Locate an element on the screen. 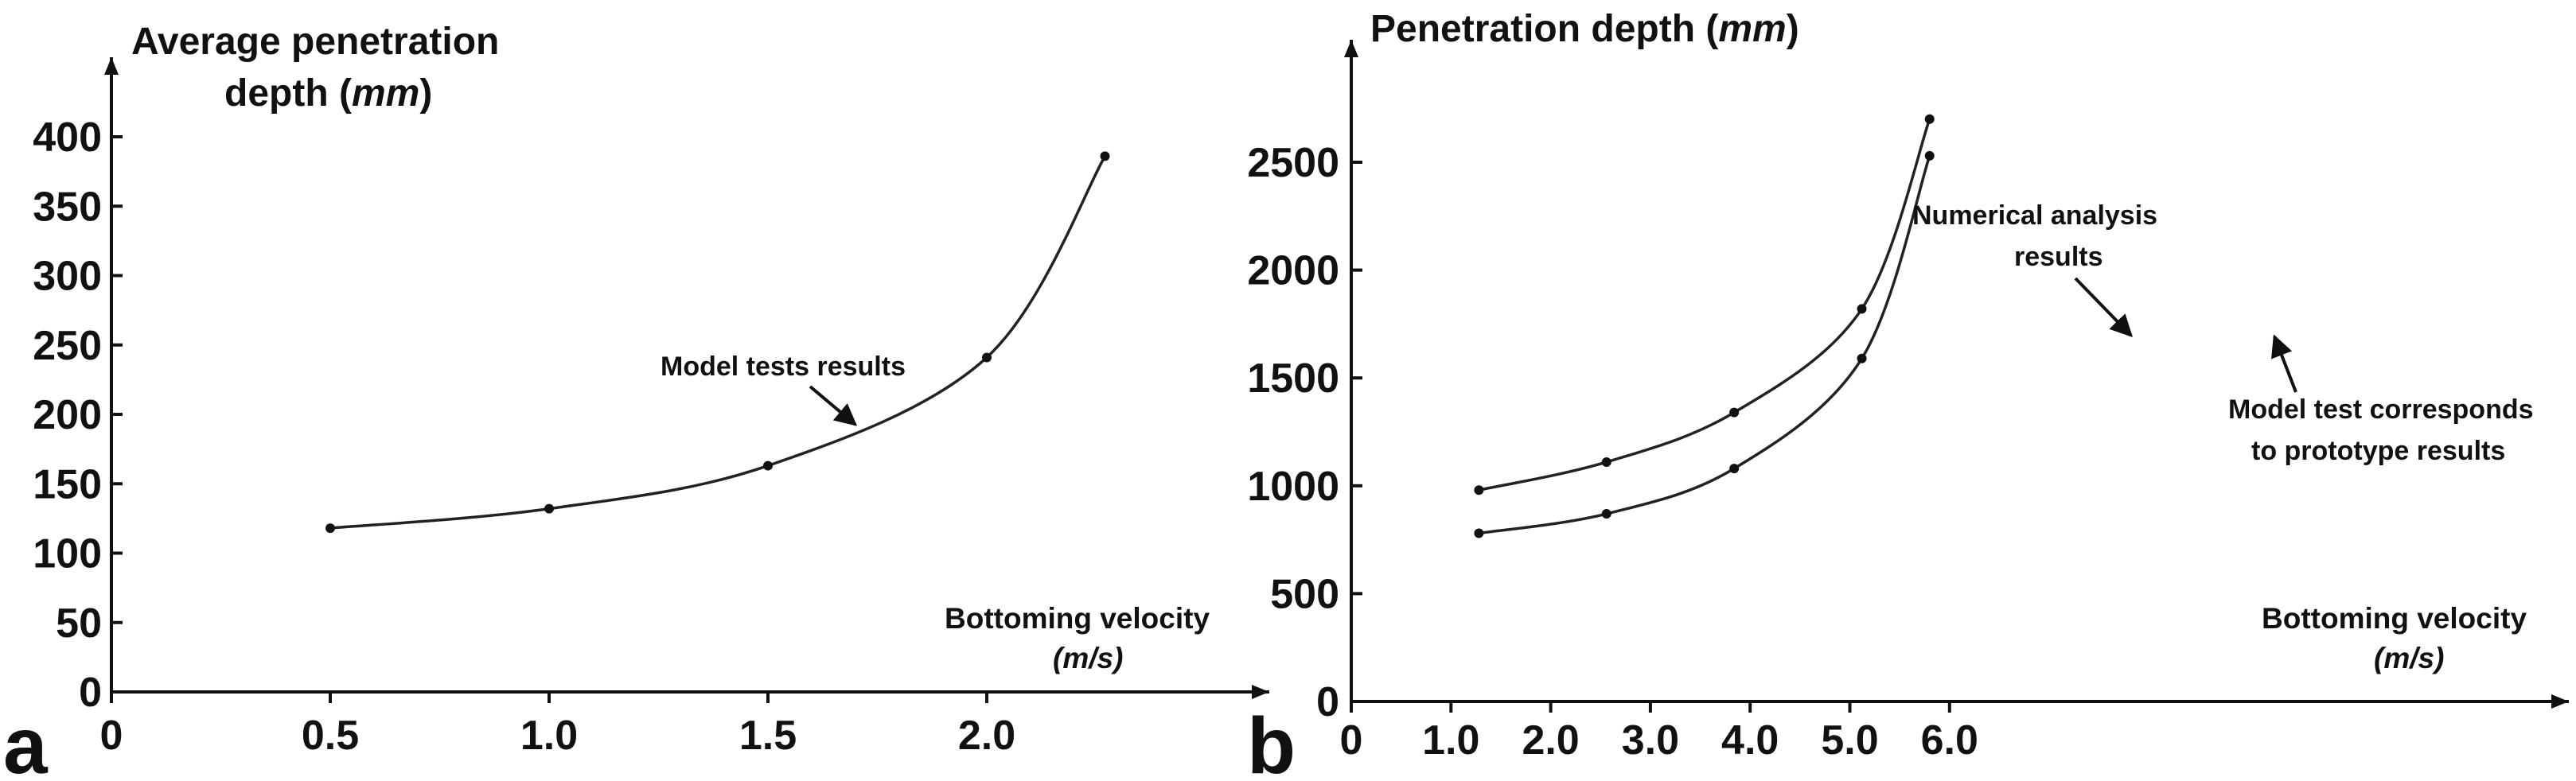  chart-a-x-tick-label-3: 1.5 is located at coordinates (768, 736).